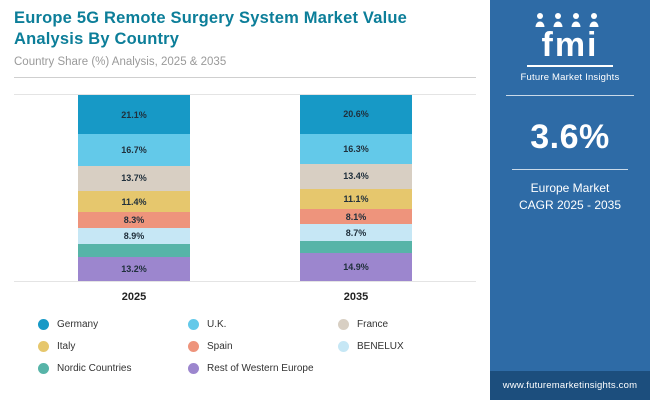 The height and width of the screenshot is (400, 650). Describe the element at coordinates (570, 169) in the screenshot. I see `cagr-divider` at that location.